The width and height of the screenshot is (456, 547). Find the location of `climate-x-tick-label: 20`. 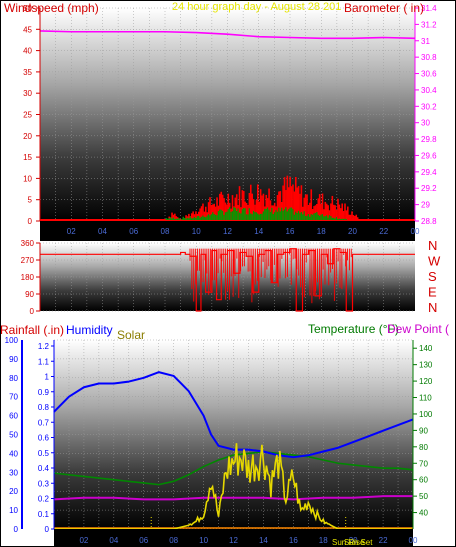

climate-x-tick-label: 20 is located at coordinates (353, 540).